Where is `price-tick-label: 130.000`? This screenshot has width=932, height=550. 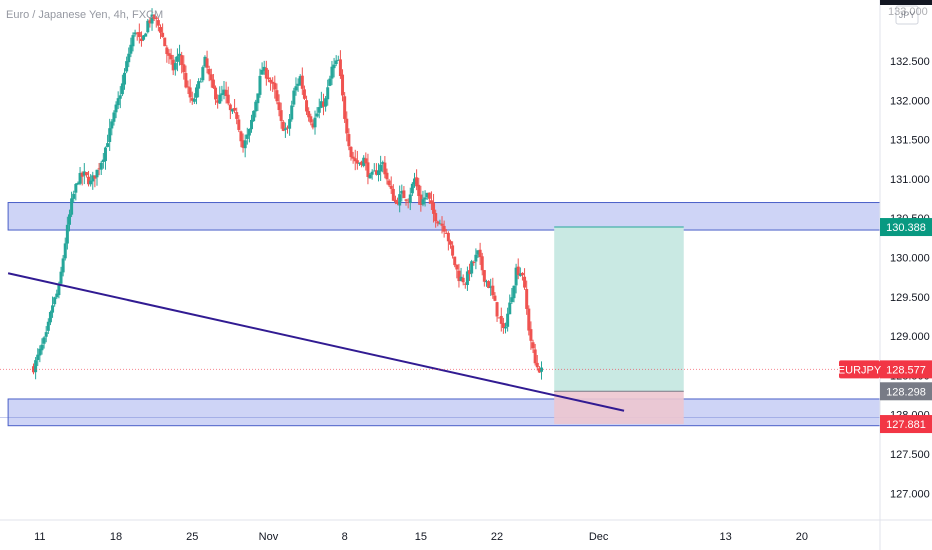
price-tick-label: 130.000 is located at coordinates (910, 259).